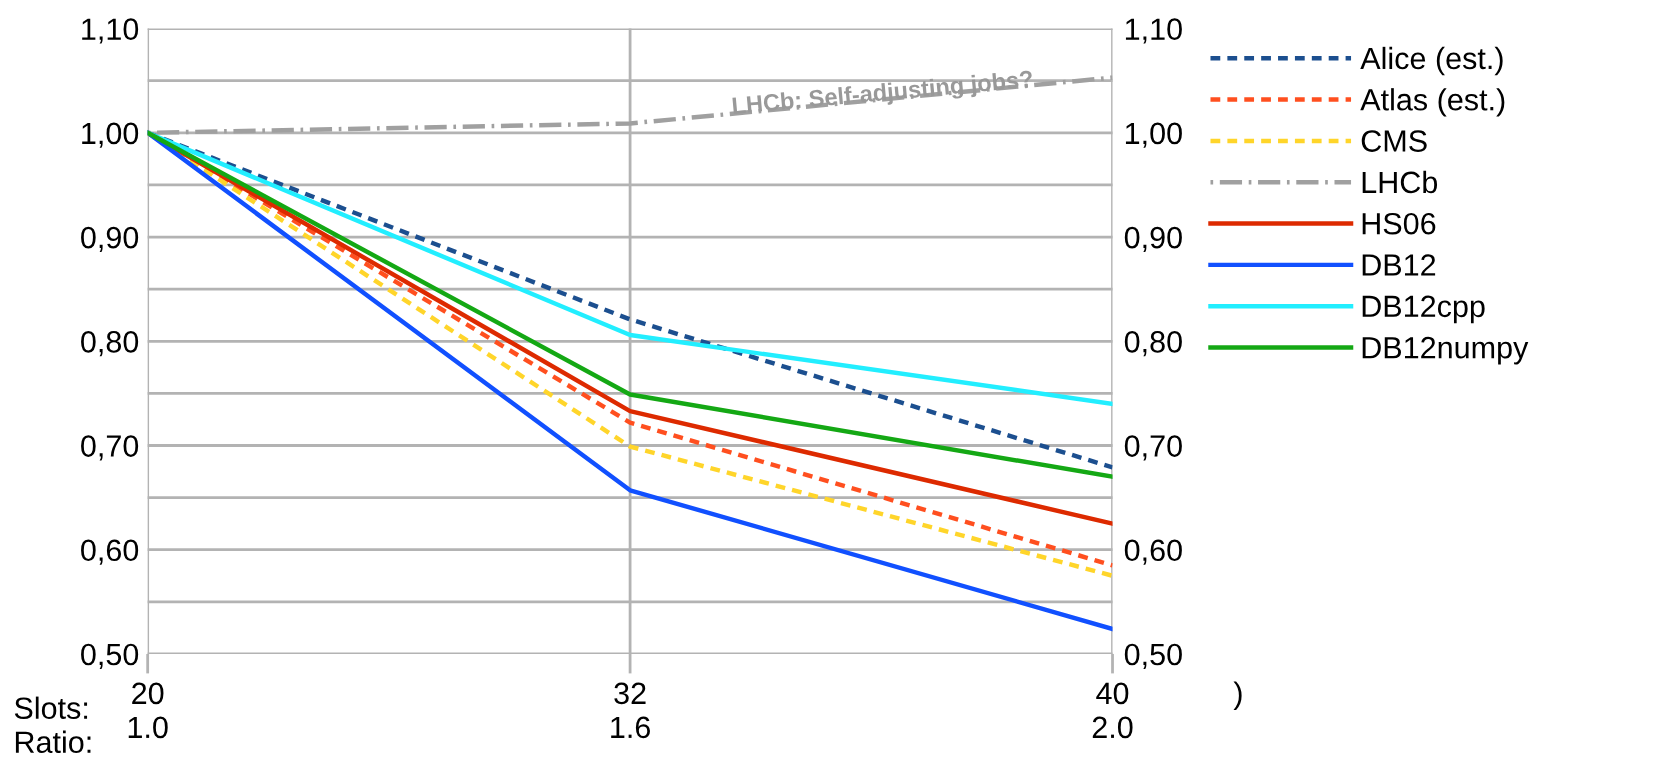 The image size is (1678, 773). I want to click on y2-tick-label: 0,60, so click(1153, 552).